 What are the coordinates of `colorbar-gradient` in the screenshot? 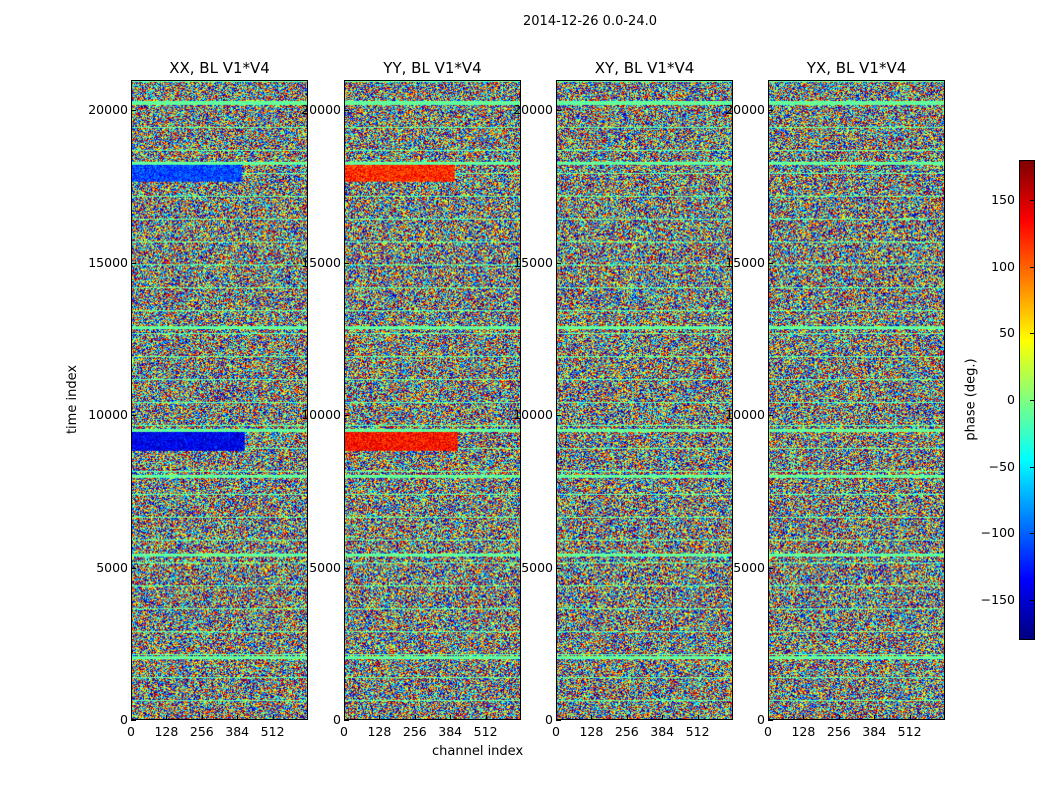 It's located at (1027, 400).